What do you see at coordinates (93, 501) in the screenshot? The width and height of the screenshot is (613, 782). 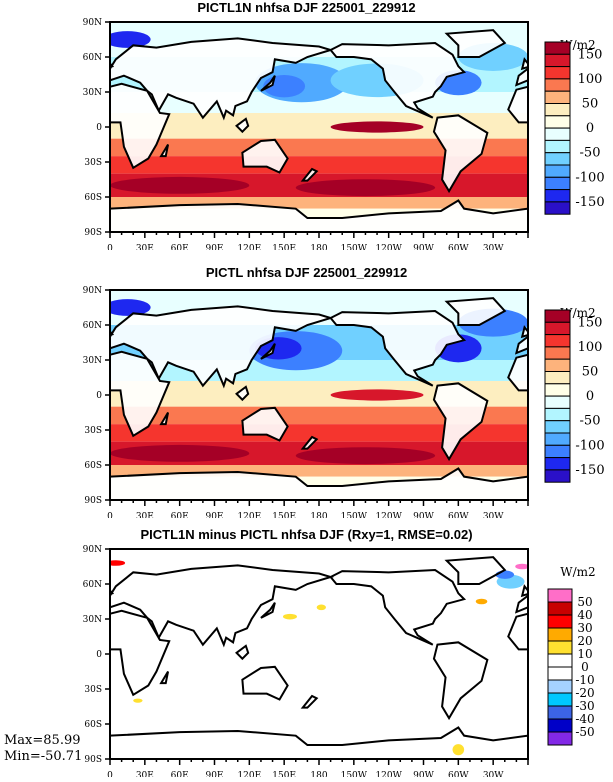 I see `lat-tick-label: 90S` at bounding box center [93, 501].